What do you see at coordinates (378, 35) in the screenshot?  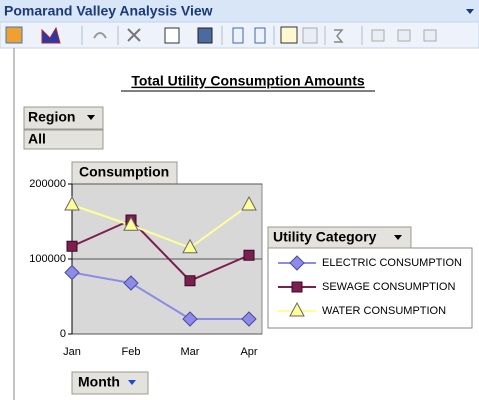 I see `icon-fields` at bounding box center [378, 35].